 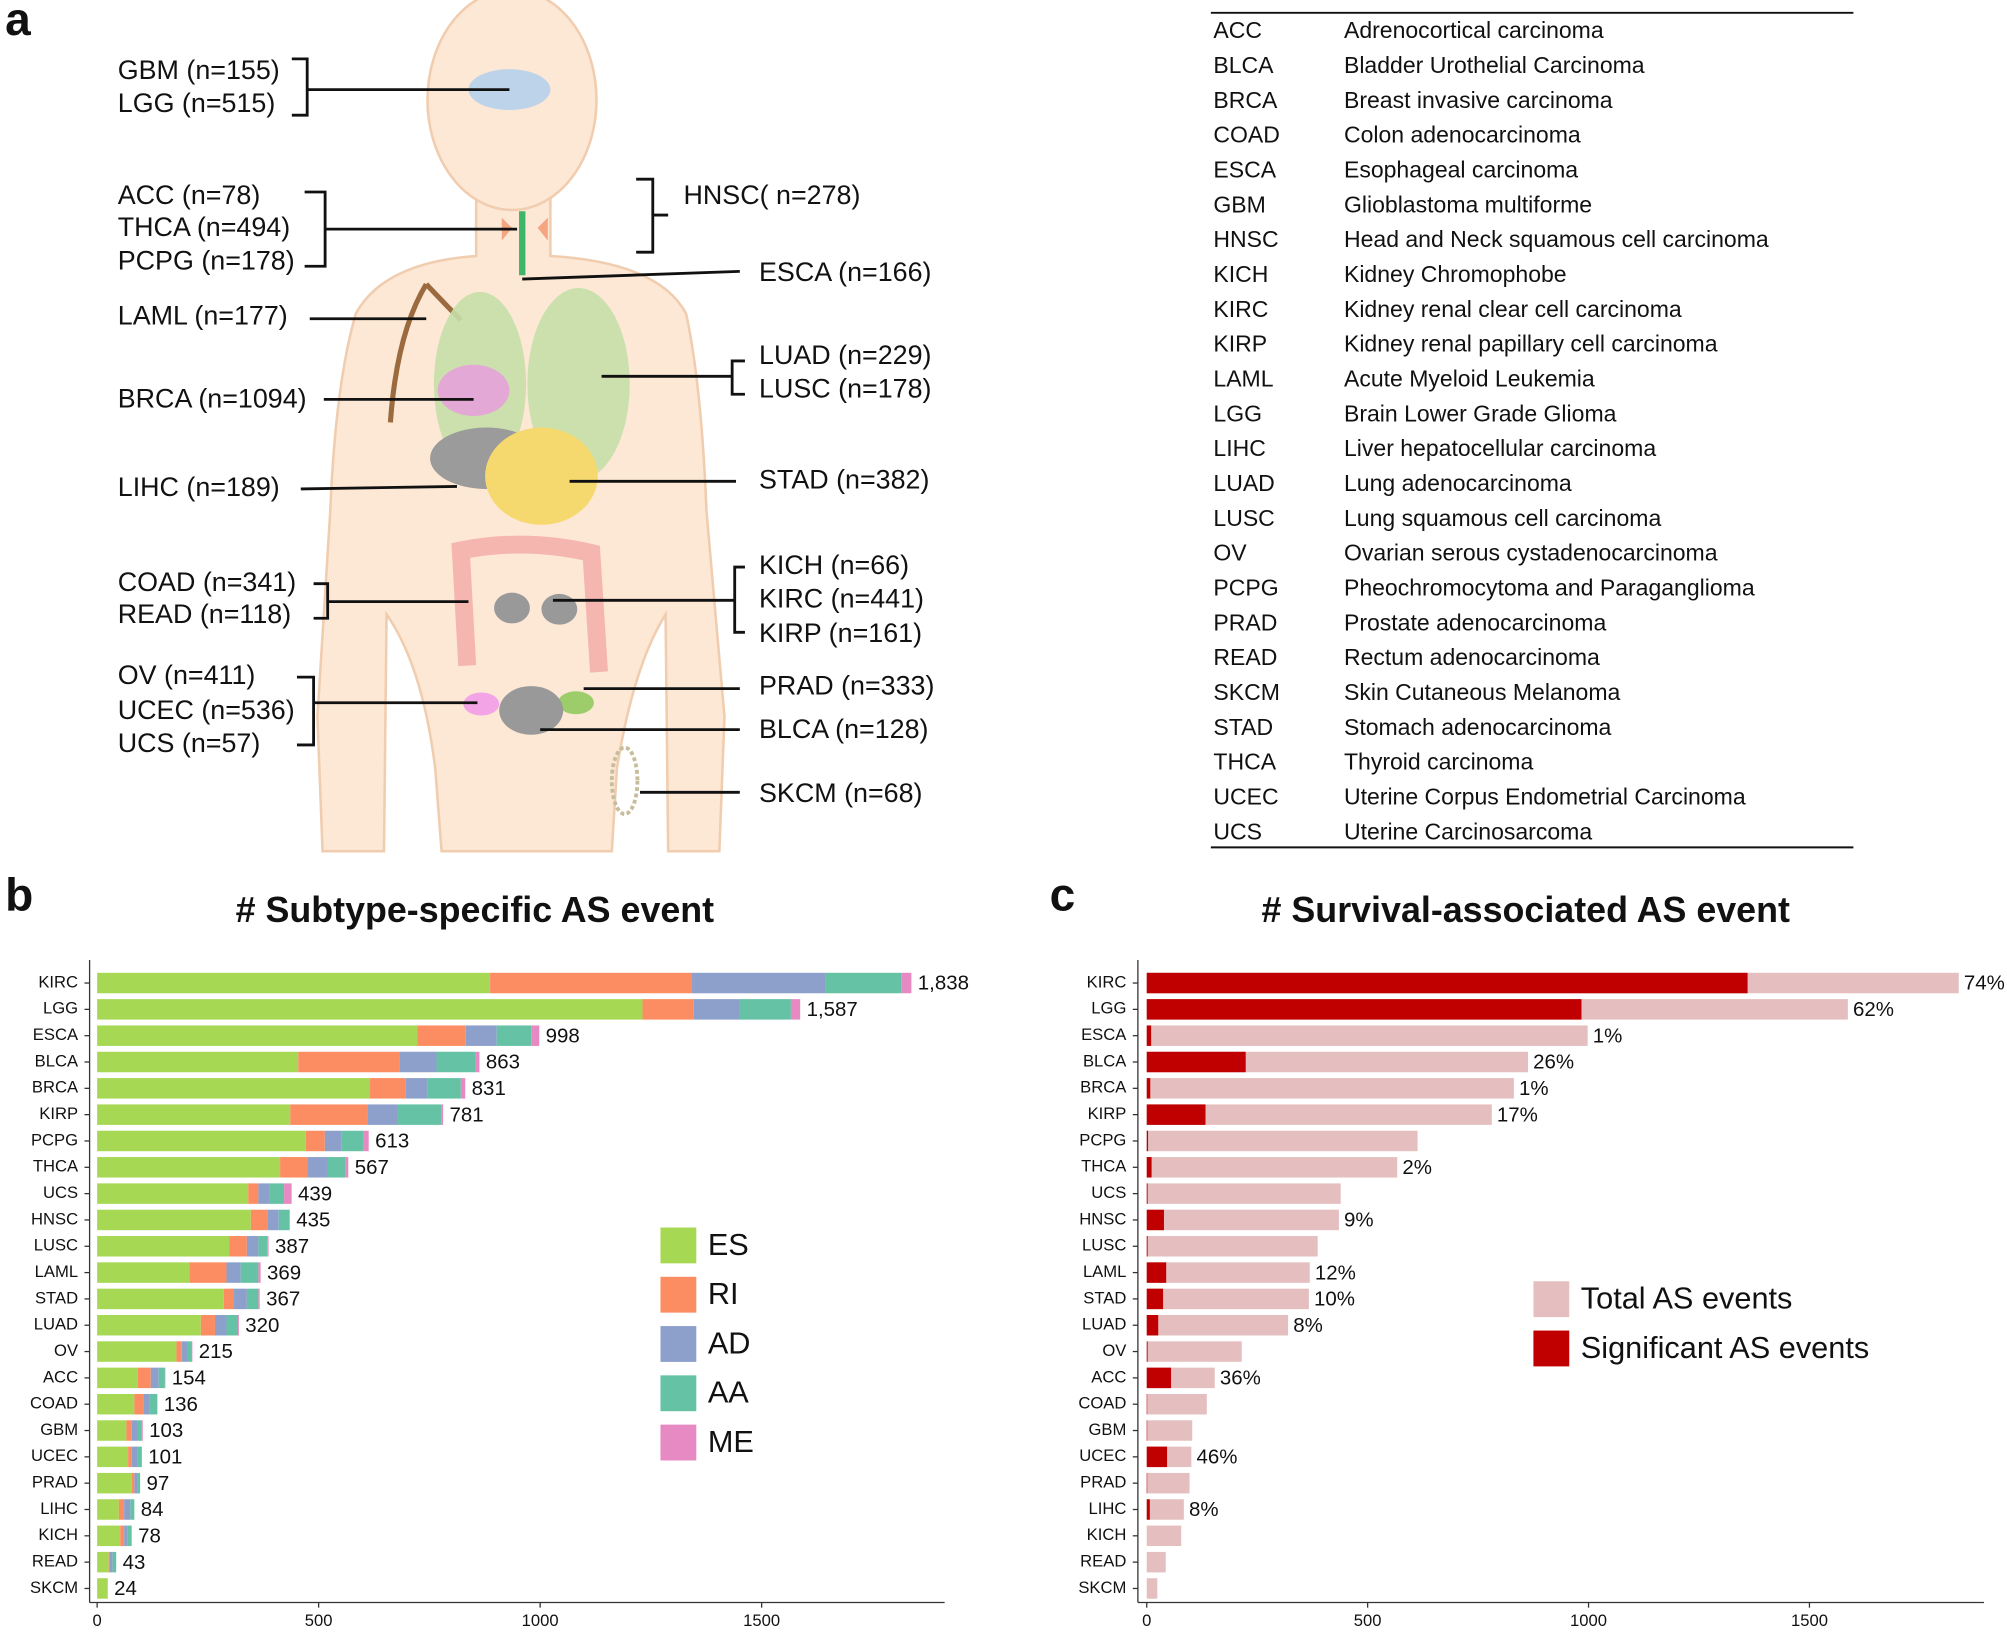 I want to click on legend-label: ME, so click(x=731, y=1441).